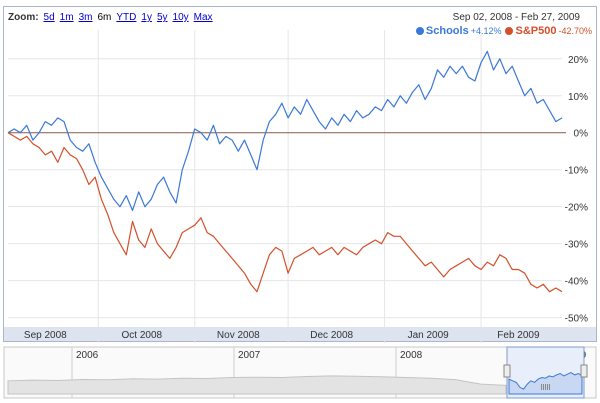 The width and height of the screenshot is (600, 403). Describe the element at coordinates (578, 60) in the screenshot. I see `y-tick-label: 20%` at that location.